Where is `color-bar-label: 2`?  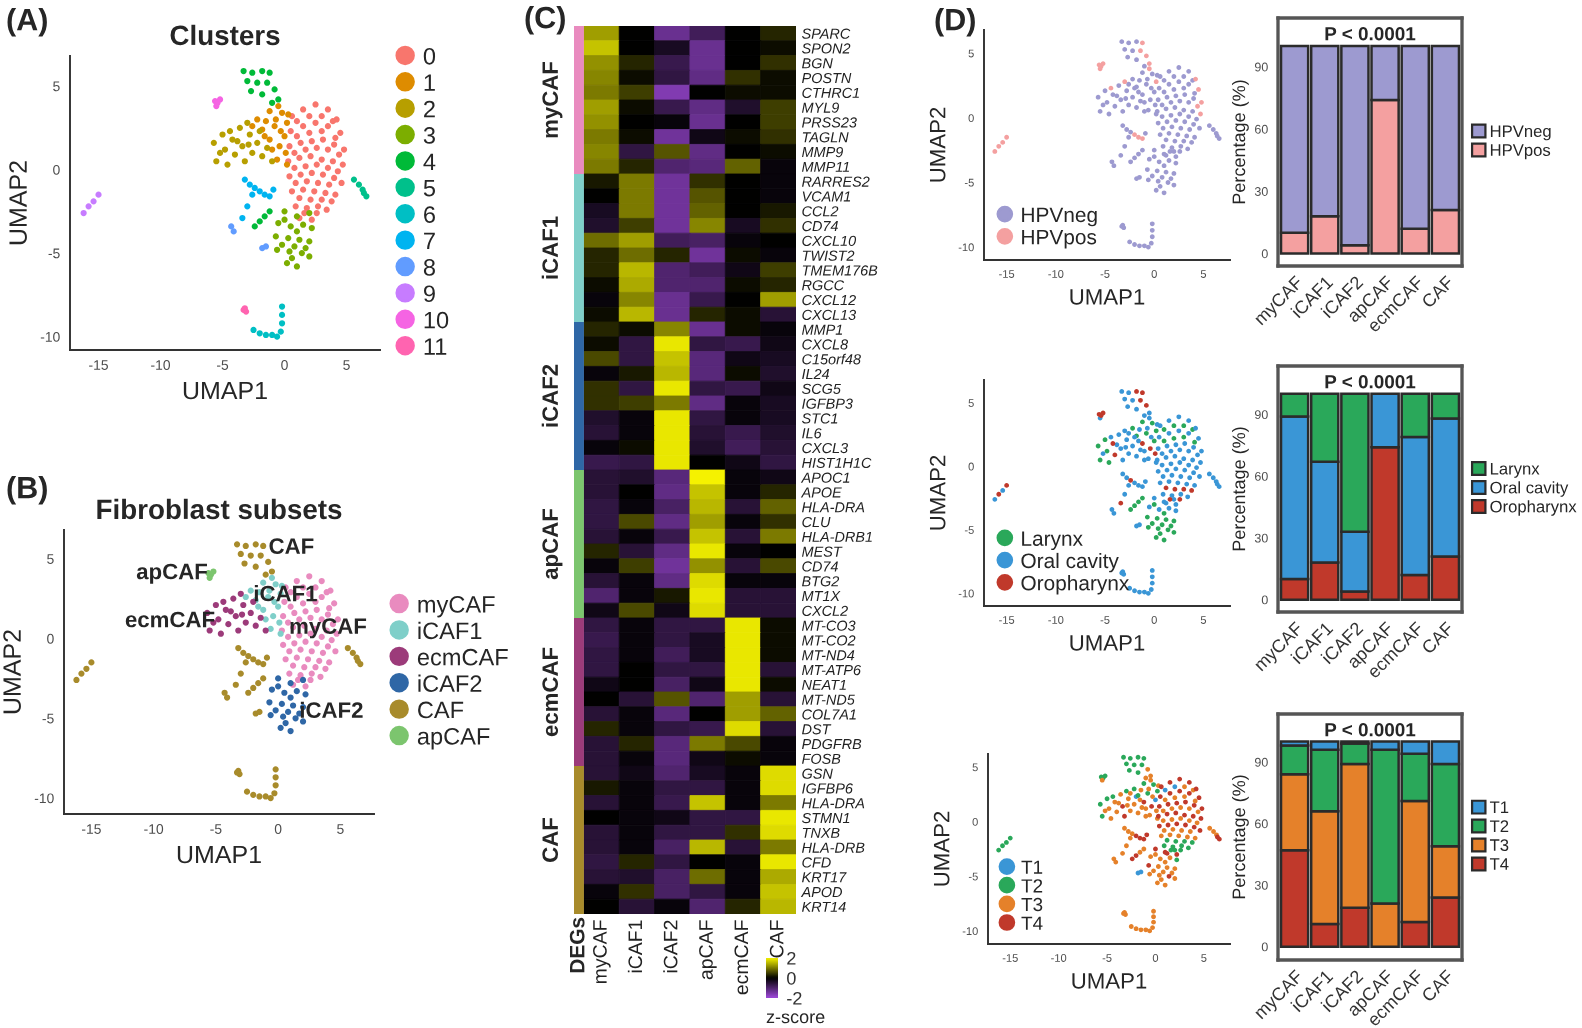
color-bar-label: 2 is located at coordinates (791, 958).